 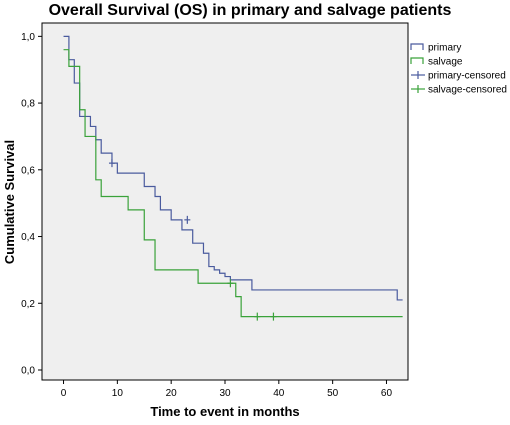 What do you see at coordinates (224, 411) in the screenshot?
I see `x-axis-title: Time to event in months` at bounding box center [224, 411].